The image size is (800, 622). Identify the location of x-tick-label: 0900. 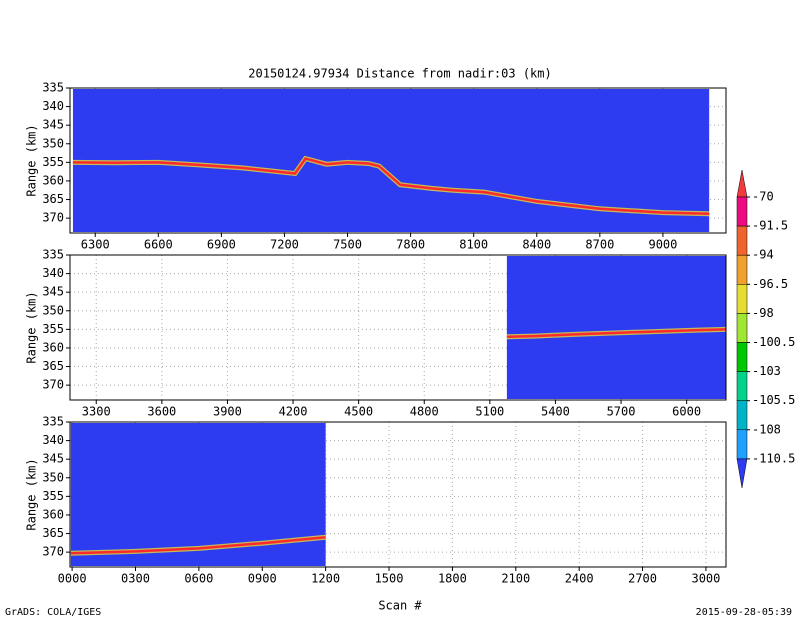
(262, 579).